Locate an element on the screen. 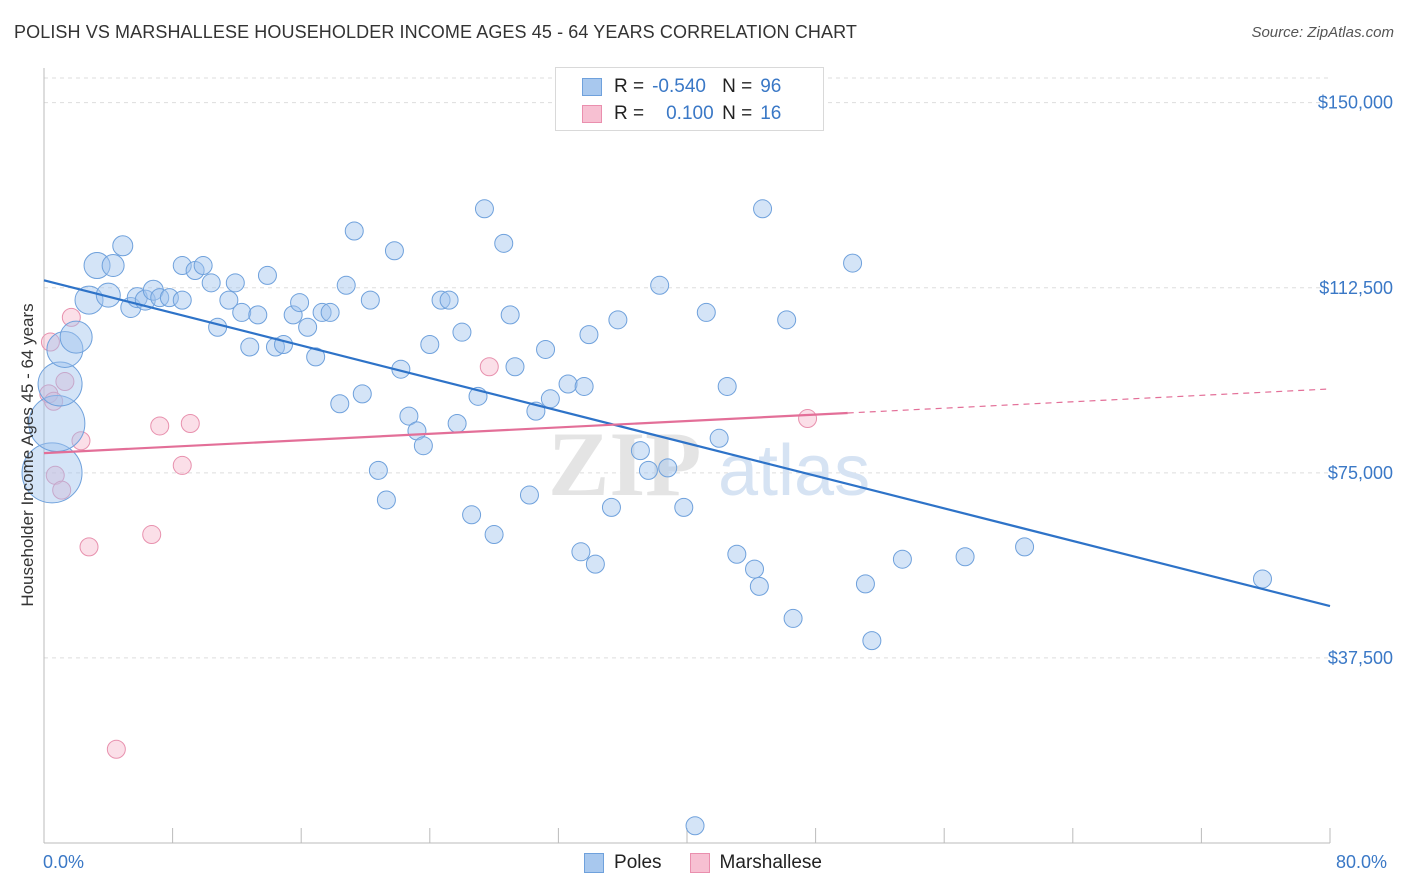 The height and width of the screenshot is (892, 1406). legend-item-marshallese: Marshallese is located at coordinates (755, 863).